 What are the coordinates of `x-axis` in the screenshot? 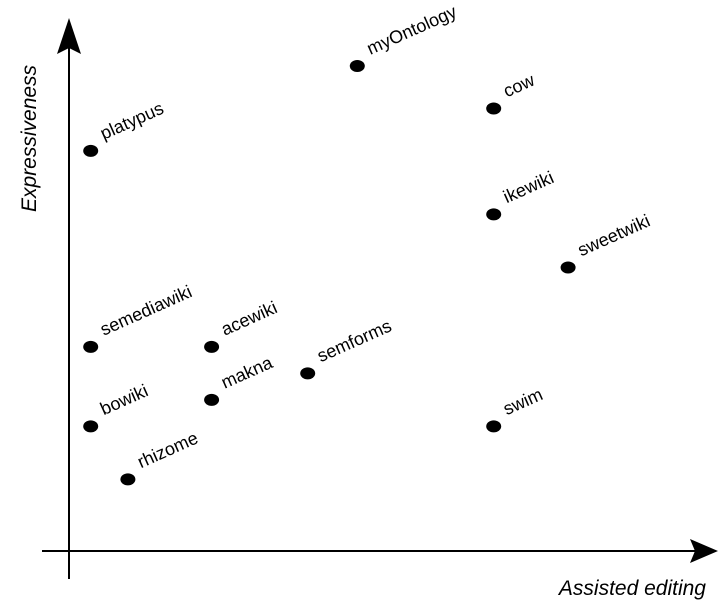 It's located at (380, 551).